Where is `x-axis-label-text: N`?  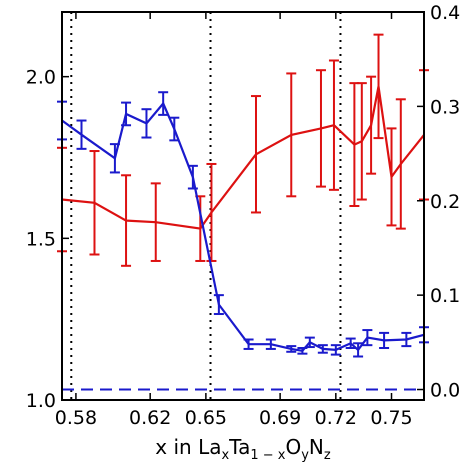 x-axis-label-text: N is located at coordinates (316, 447).